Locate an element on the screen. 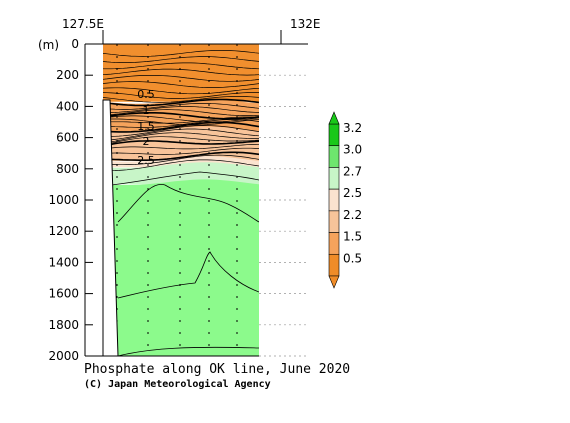 The width and height of the screenshot is (570, 423). contour-labels: 0.5 1 1.5 2 2.5 is located at coordinates (146, 127).